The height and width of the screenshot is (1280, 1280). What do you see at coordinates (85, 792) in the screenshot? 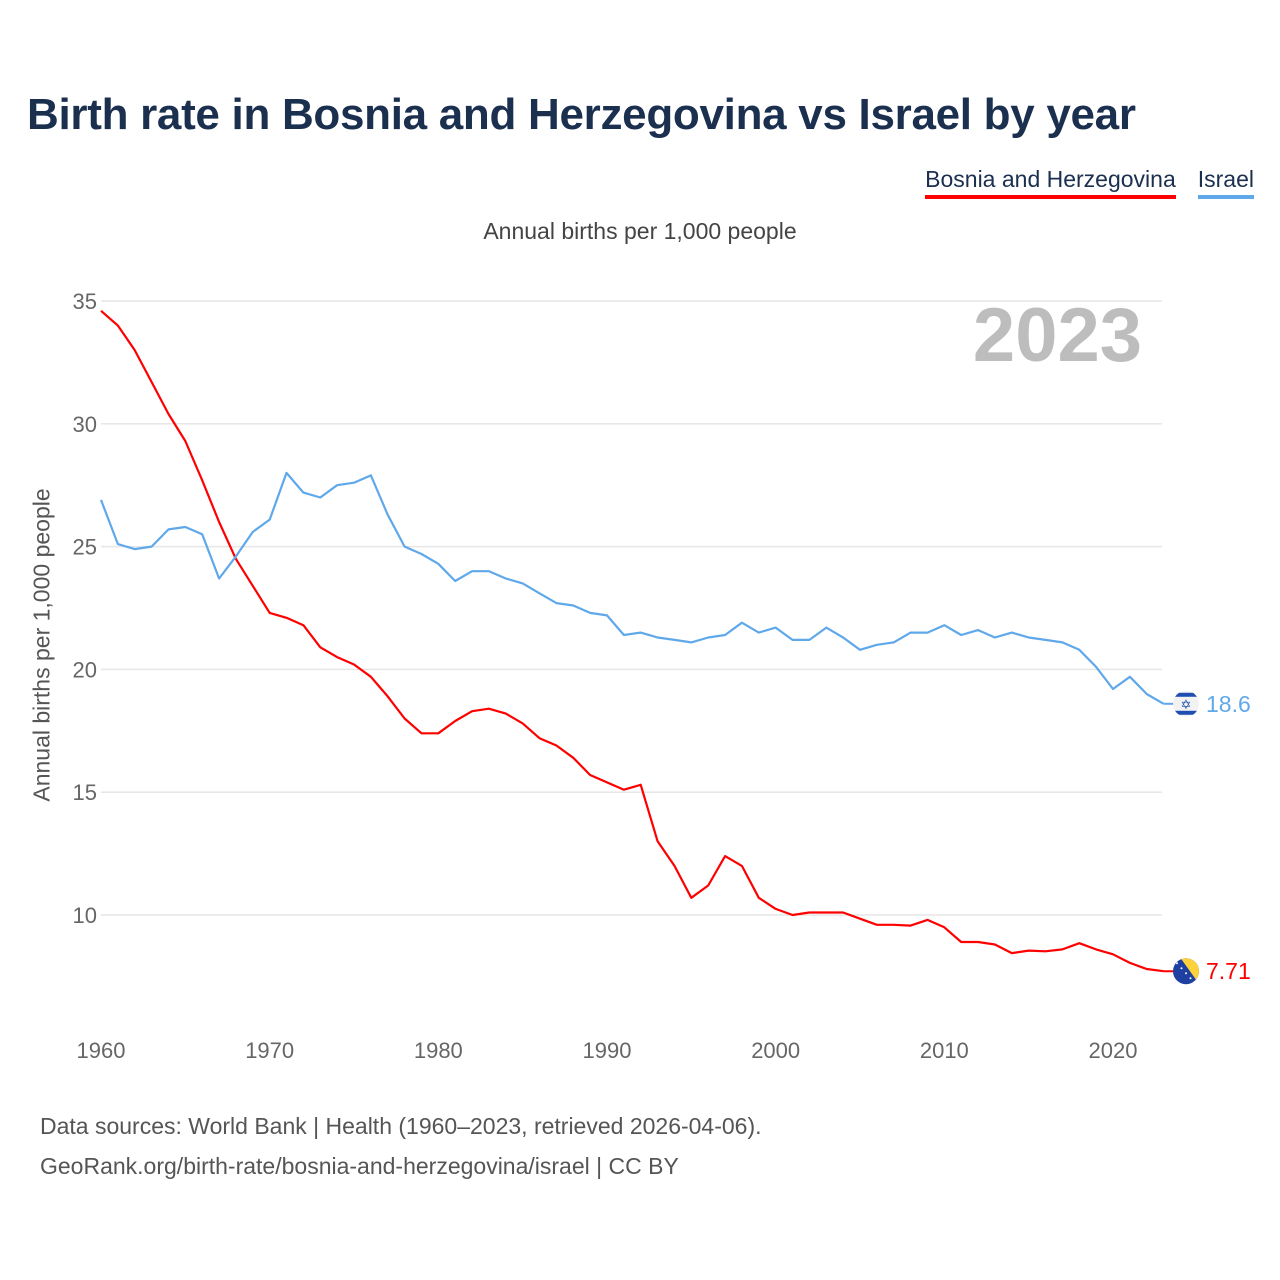
I see `y-tick-label: 15` at bounding box center [85, 792].